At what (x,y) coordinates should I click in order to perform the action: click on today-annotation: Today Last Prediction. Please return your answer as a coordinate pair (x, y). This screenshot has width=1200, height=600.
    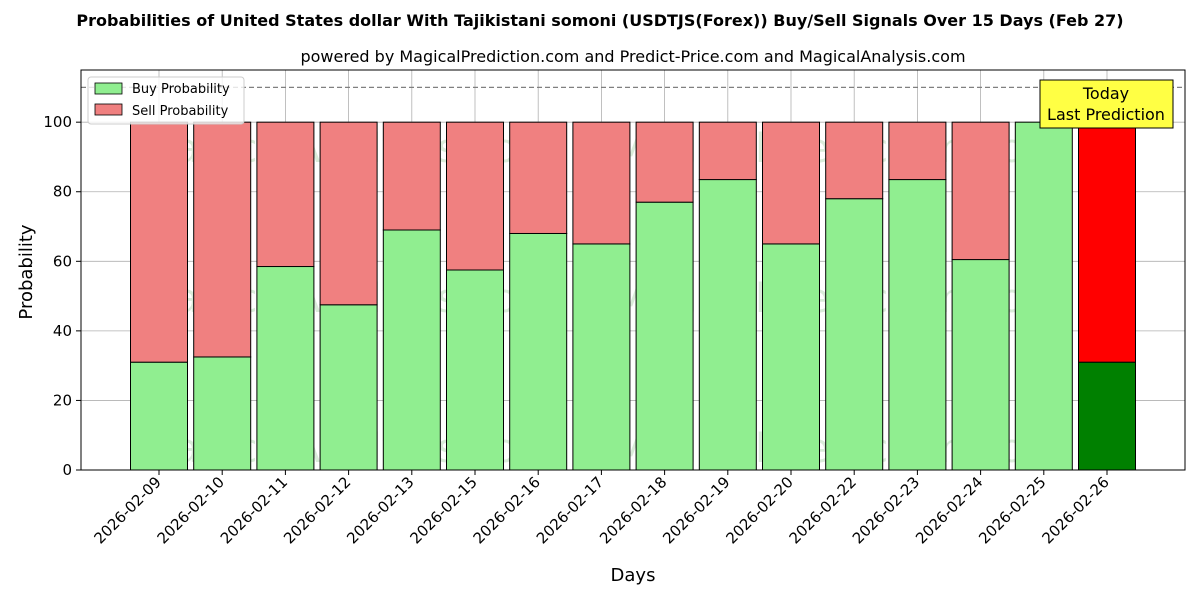
    Looking at the image, I should click on (1106, 104).